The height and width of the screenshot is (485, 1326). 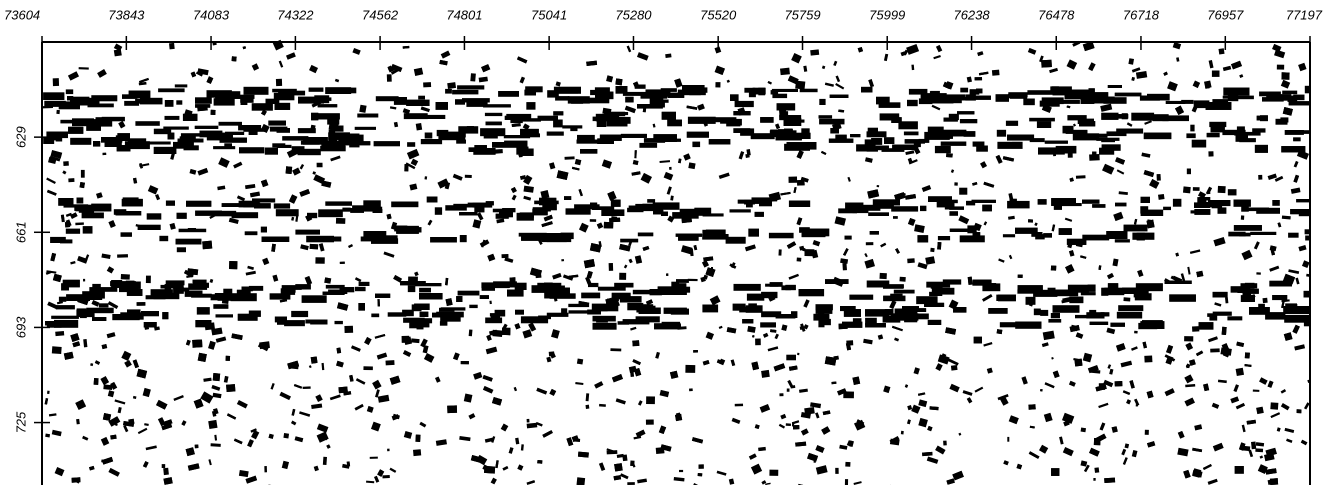 What do you see at coordinates (126, 14) in the screenshot?
I see `x-tick-label: 73843` at bounding box center [126, 14].